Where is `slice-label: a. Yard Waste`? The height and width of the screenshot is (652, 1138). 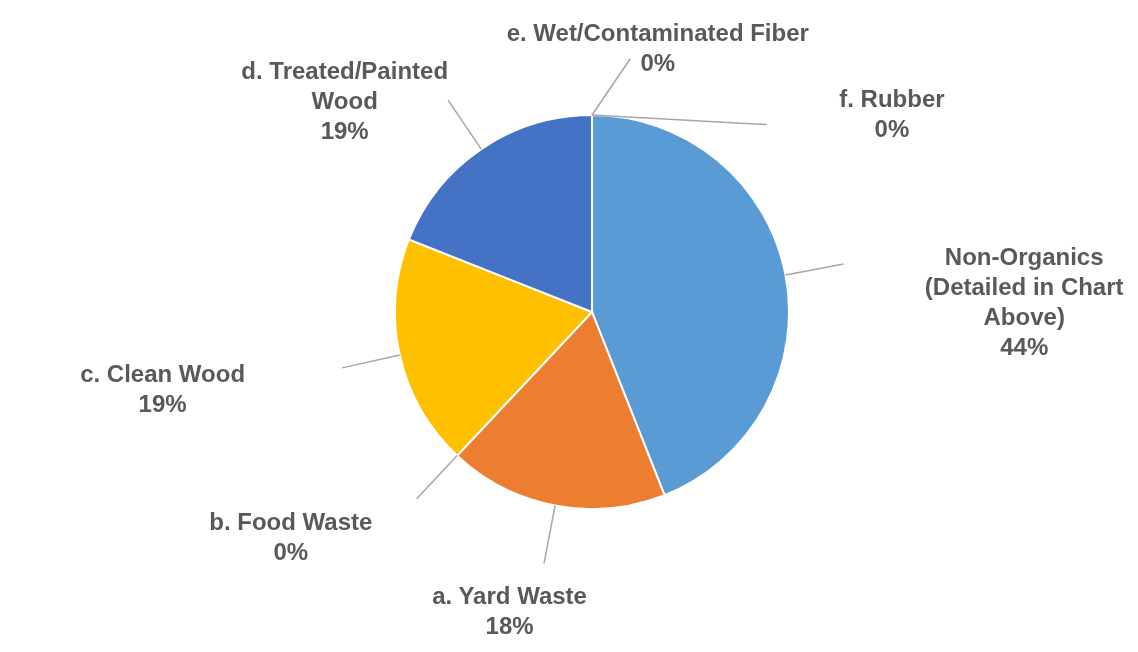 slice-label: a. Yard Waste is located at coordinates (509, 595).